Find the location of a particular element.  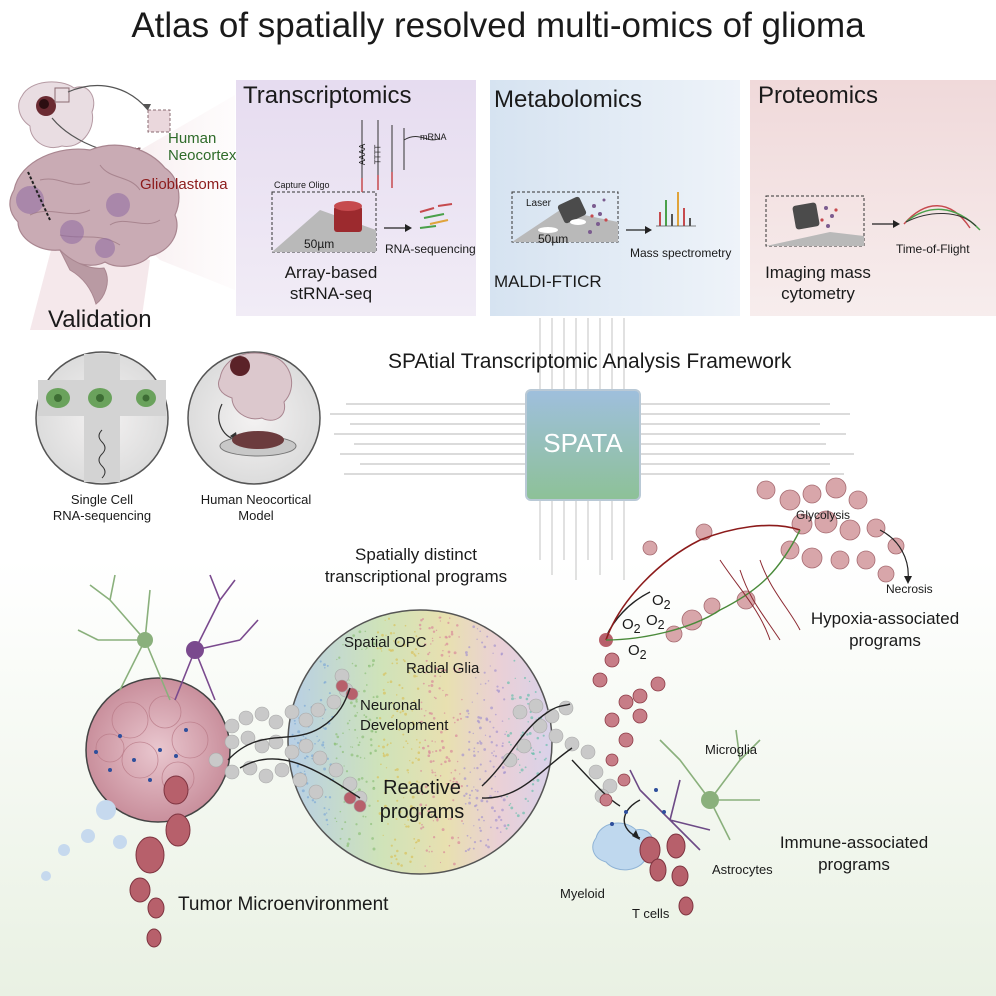

neocortical-model-label: Human Neocortical Model is located at coordinates (256, 507).